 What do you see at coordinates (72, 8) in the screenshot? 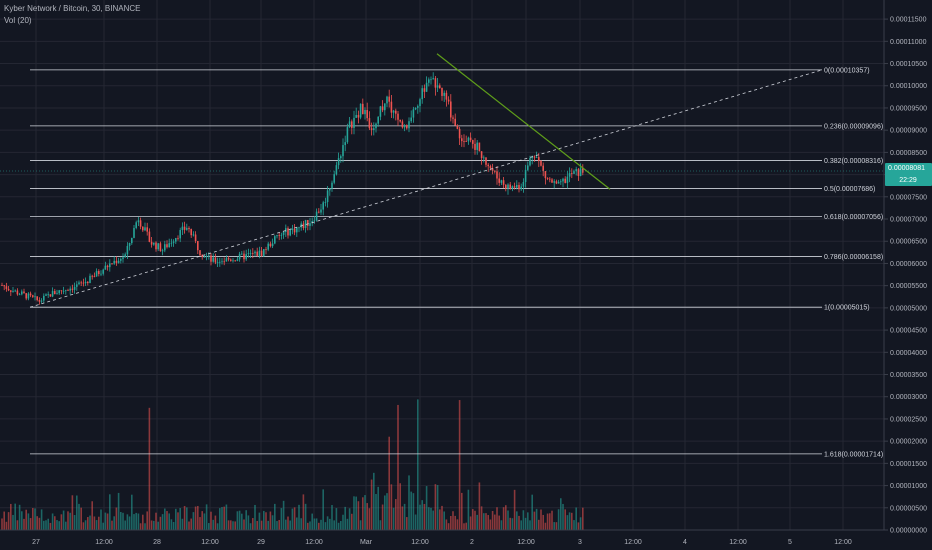
I see `symbol-title: Kyber Network / Bitcoin, 30, BINANCE` at bounding box center [72, 8].